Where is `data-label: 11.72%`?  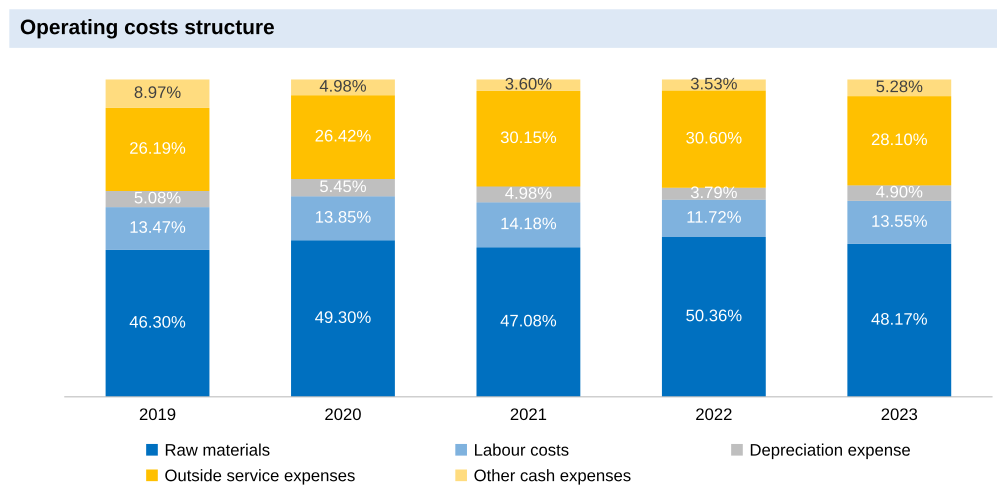 data-label: 11.72% is located at coordinates (714, 217).